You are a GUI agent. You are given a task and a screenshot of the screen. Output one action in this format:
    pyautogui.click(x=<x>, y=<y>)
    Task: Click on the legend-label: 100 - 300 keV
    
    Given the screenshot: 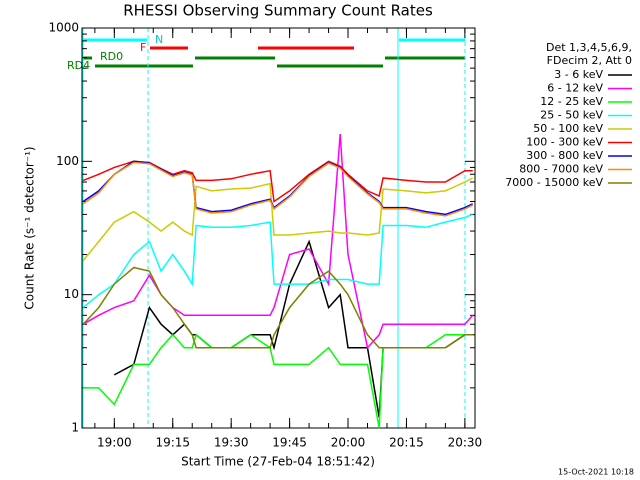 What is the action you would take?
    pyautogui.click(x=564, y=142)
    